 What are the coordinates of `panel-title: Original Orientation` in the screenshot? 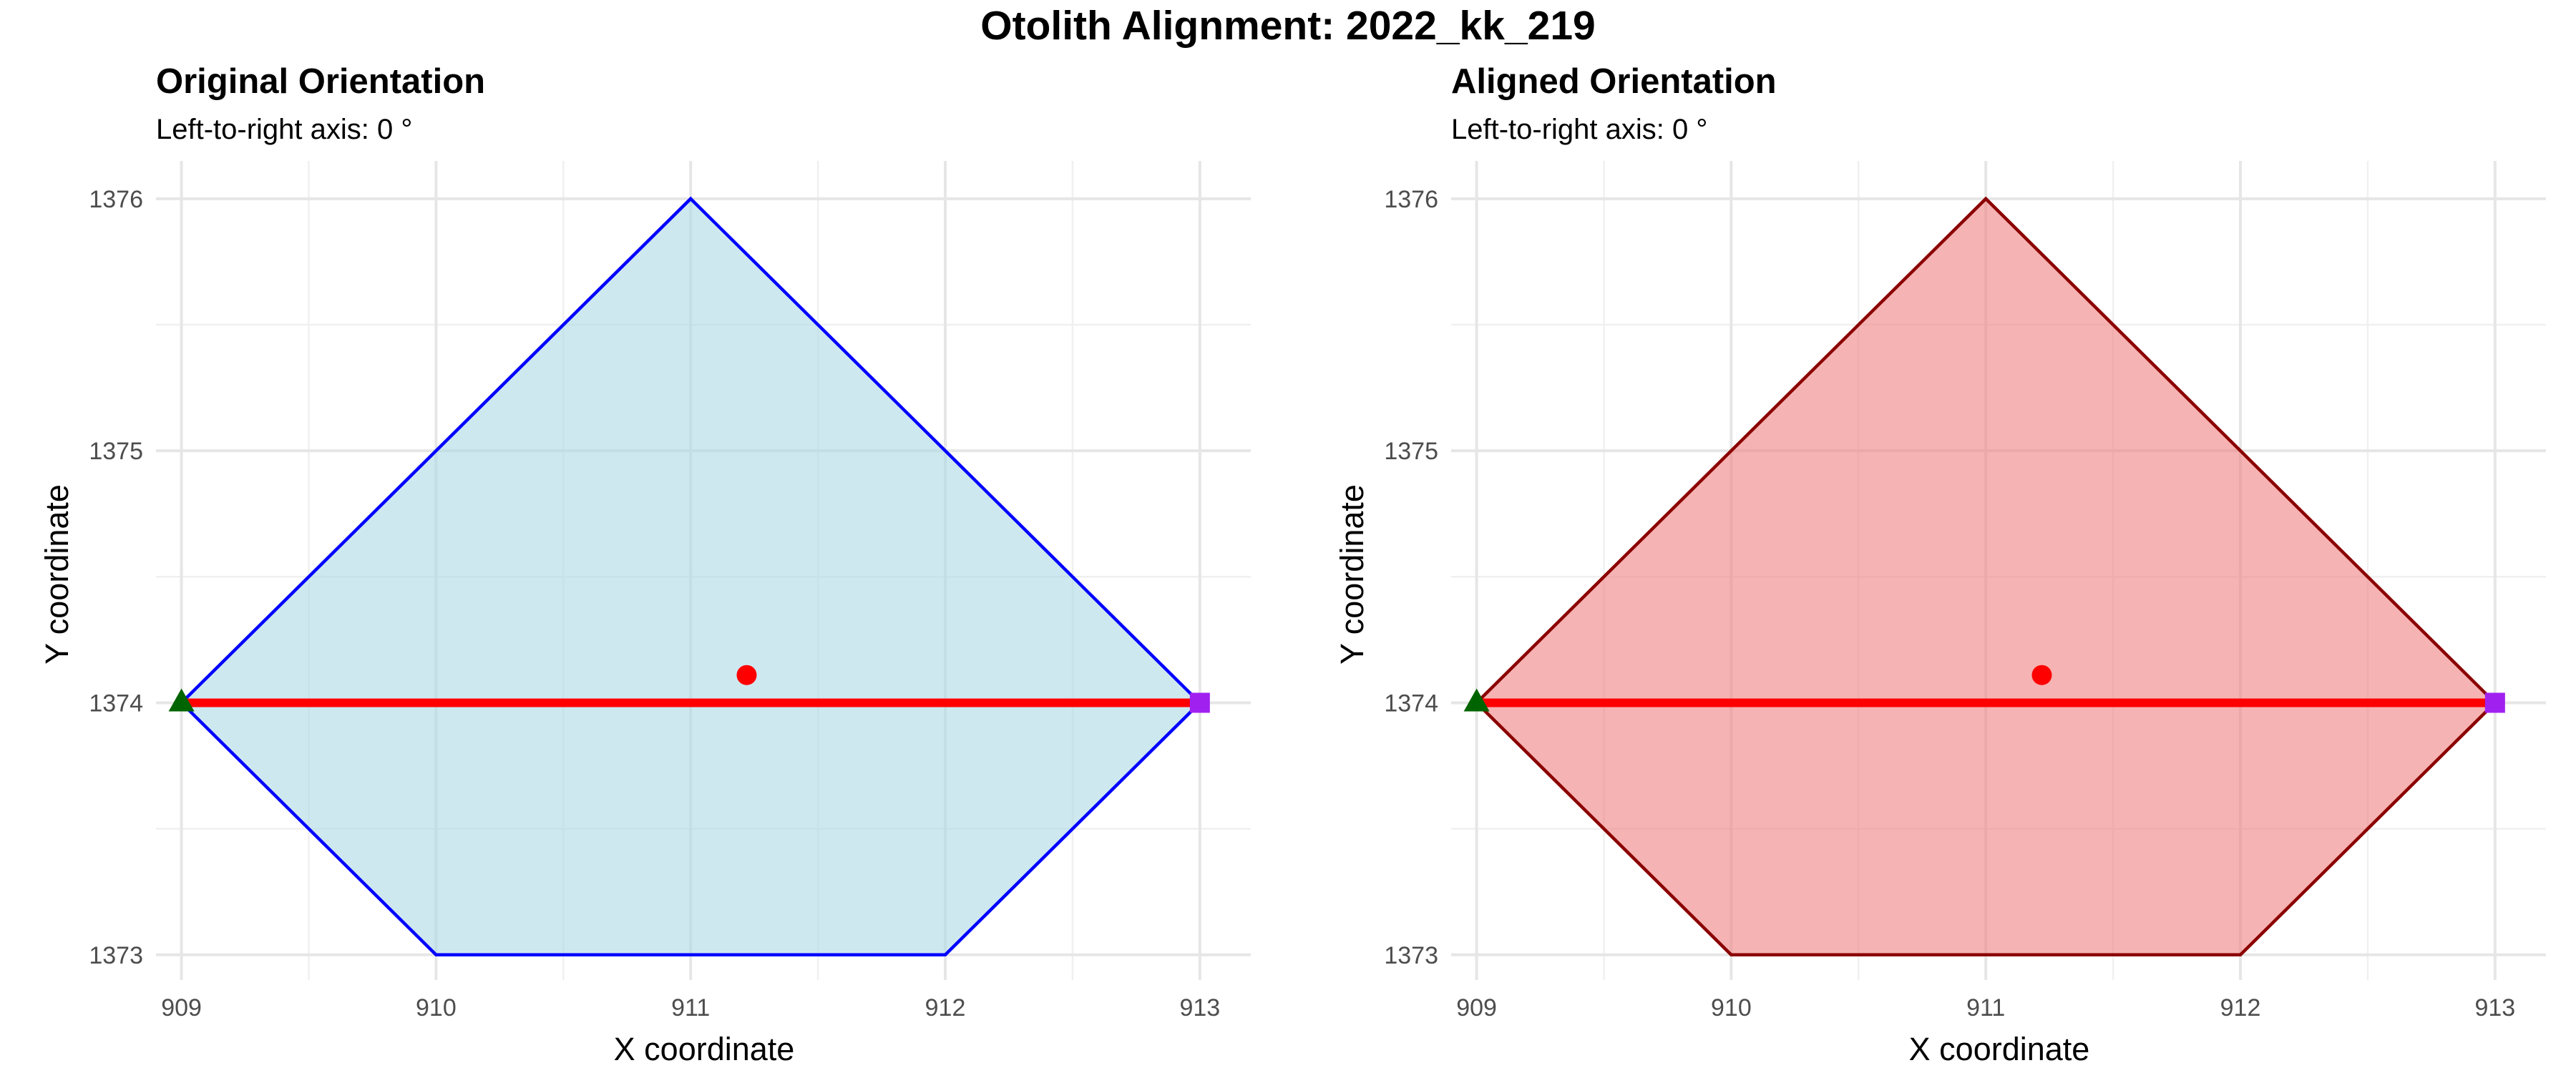 It's located at (320, 81).